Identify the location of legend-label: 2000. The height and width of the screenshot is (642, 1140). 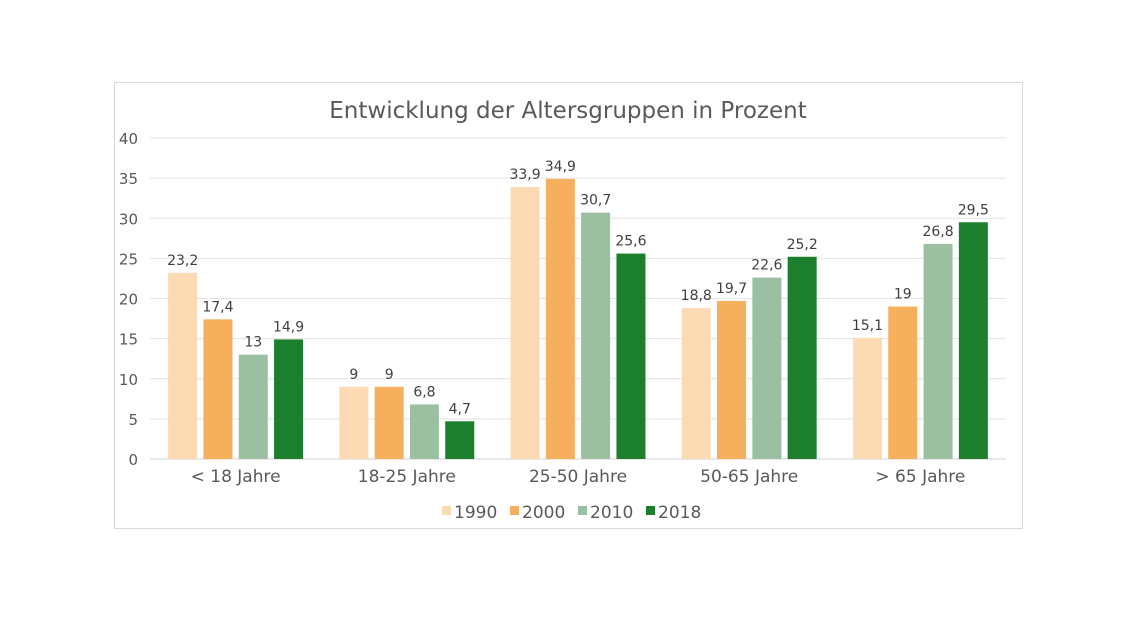
(543, 513).